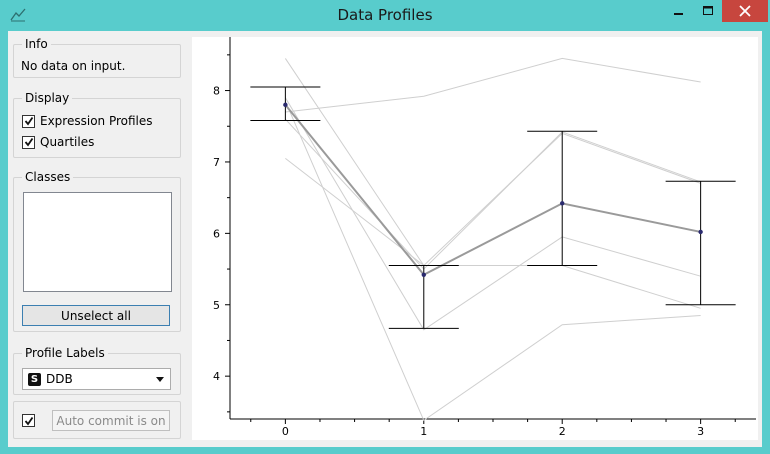  I want to click on info-text: No data on input., so click(73, 66).